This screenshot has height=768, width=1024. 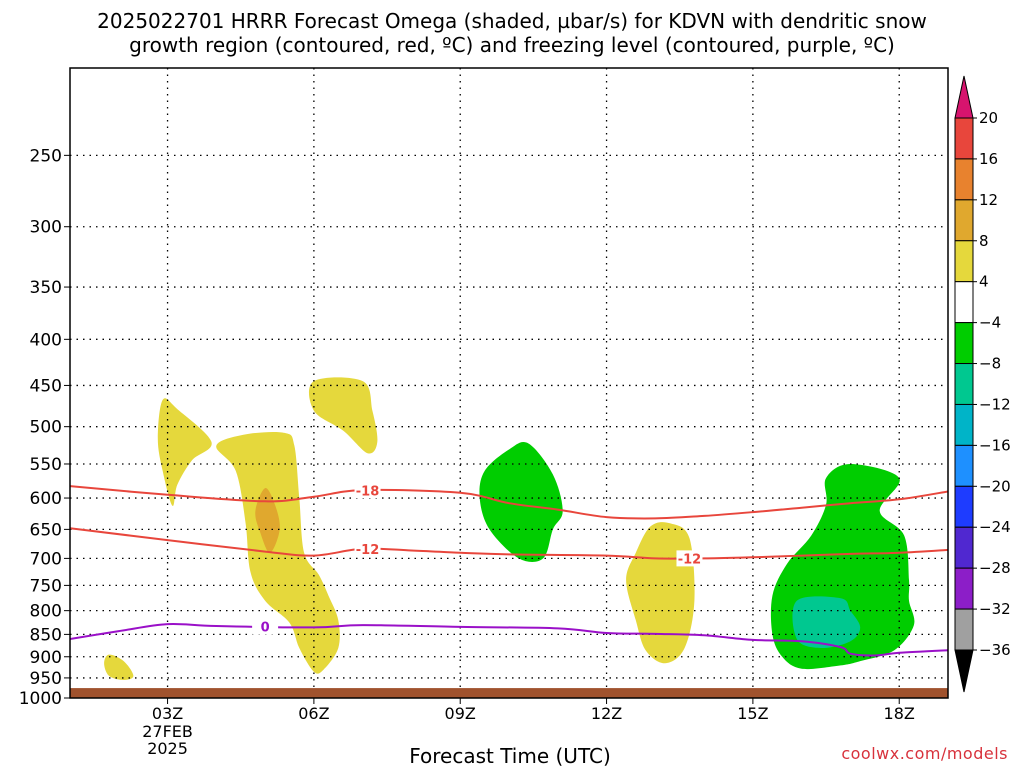 I want to click on colorbar-label: 20, so click(x=988, y=118).